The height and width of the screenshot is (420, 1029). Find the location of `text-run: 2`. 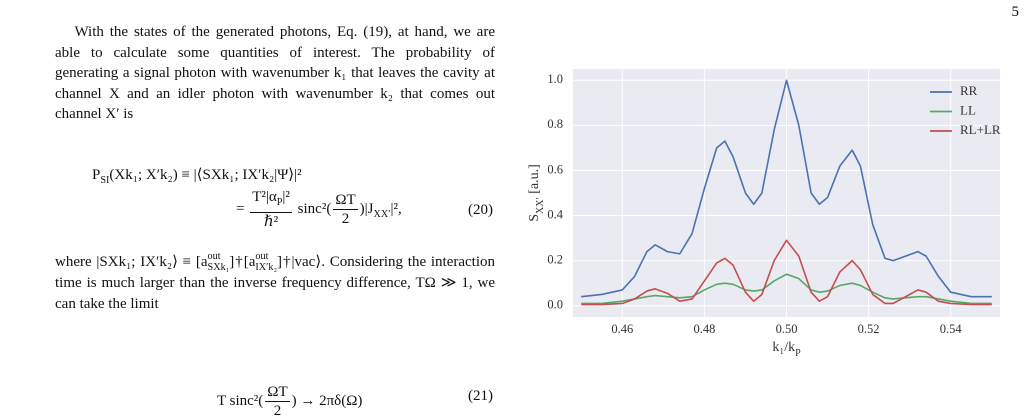

text-run: 2 is located at coordinates (345, 219).